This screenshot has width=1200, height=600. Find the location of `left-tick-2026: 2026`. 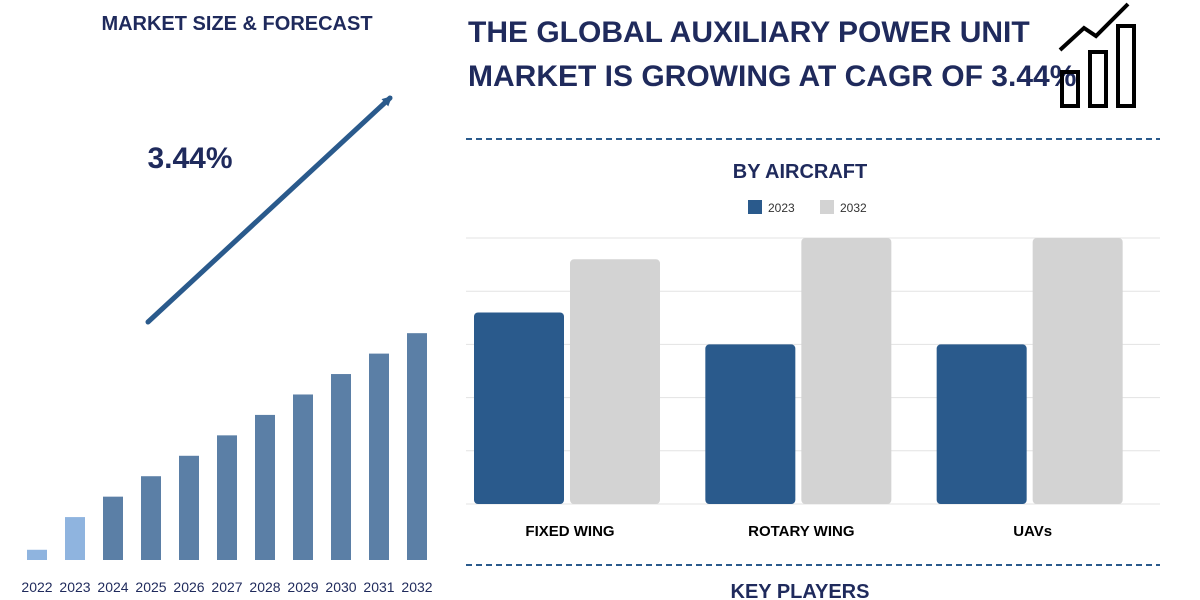

left-tick-2026: 2026 is located at coordinates (188, 587).